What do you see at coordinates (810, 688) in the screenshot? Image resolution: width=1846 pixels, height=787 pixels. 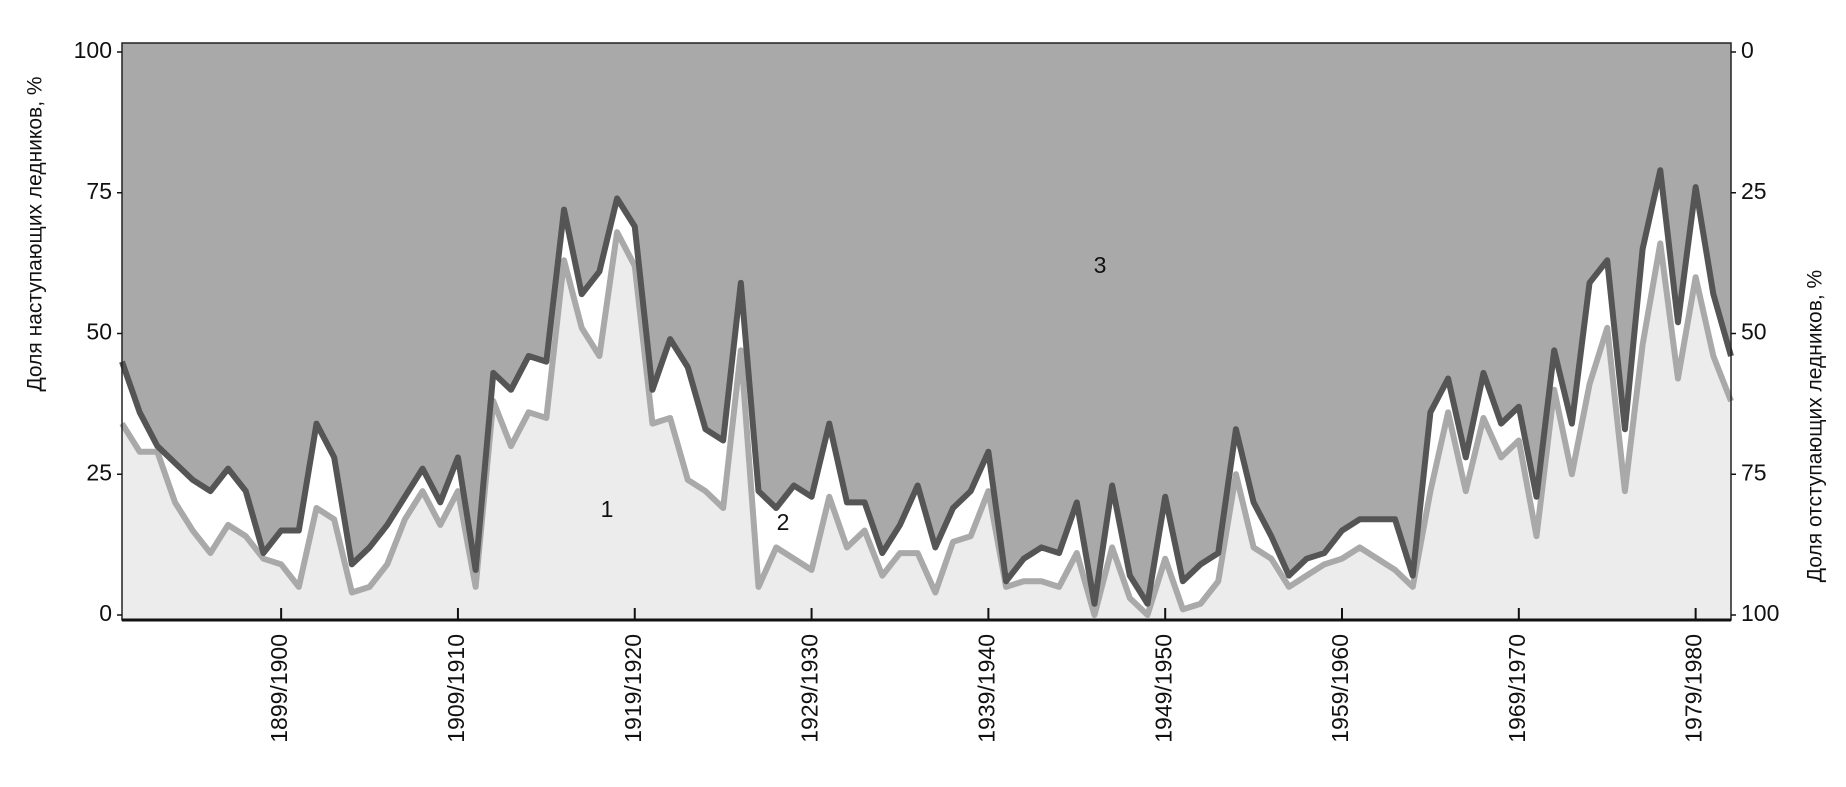 I see `x-tick-label: 1929/1930` at bounding box center [810, 688].